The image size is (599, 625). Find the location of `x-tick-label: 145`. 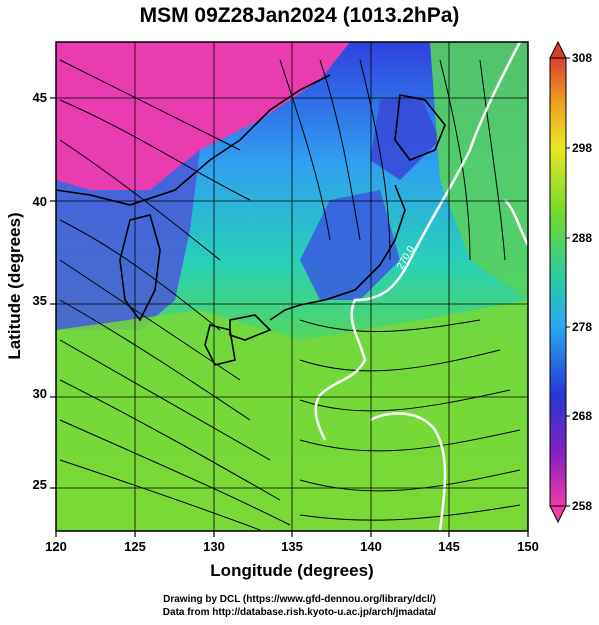

x-tick-label: 145 is located at coordinates (449, 546).